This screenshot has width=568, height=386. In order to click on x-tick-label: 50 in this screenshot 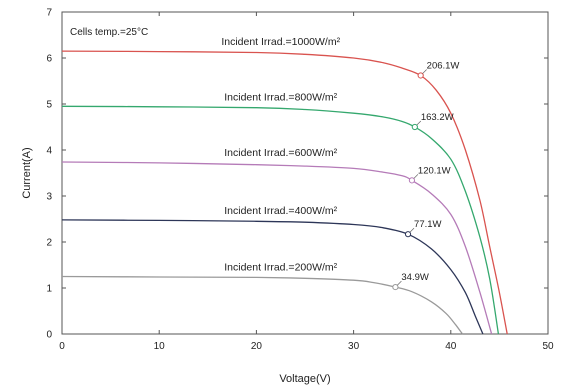, I will do `click(548, 346)`.